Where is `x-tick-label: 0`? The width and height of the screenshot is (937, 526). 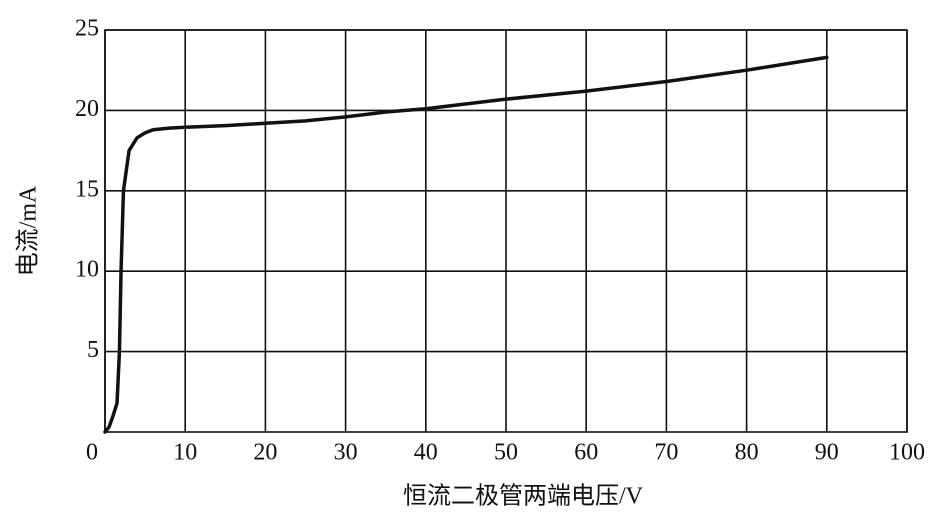
x-tick-label: 0 is located at coordinates (92, 453).